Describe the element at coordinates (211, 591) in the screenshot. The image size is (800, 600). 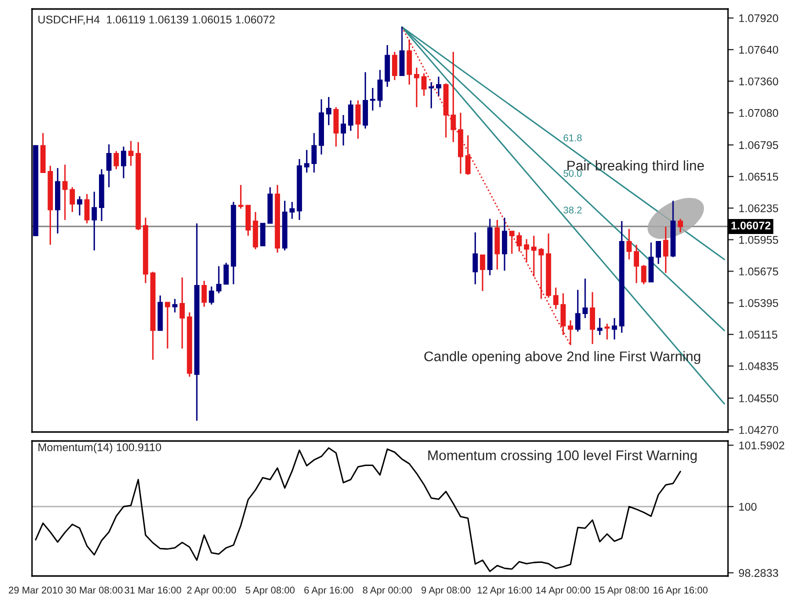
I see `x-tick-label: 2 Apr 00:00` at that location.